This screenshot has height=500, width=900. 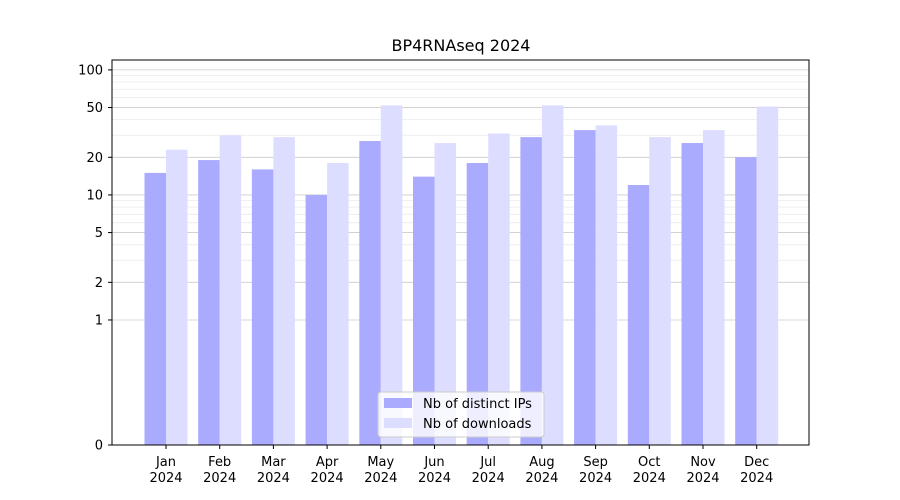 I want to click on x-tick-label-month: Feb, so click(x=219, y=462).